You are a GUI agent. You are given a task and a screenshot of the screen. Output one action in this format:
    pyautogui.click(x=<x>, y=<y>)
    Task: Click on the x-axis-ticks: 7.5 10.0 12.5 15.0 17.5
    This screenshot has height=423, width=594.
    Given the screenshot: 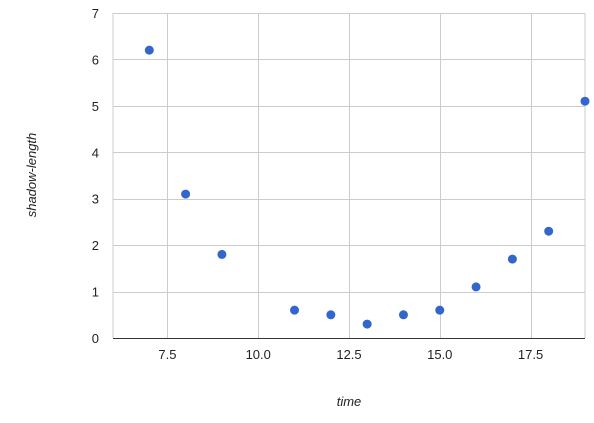 What is the action you would take?
    pyautogui.click(x=350, y=354)
    